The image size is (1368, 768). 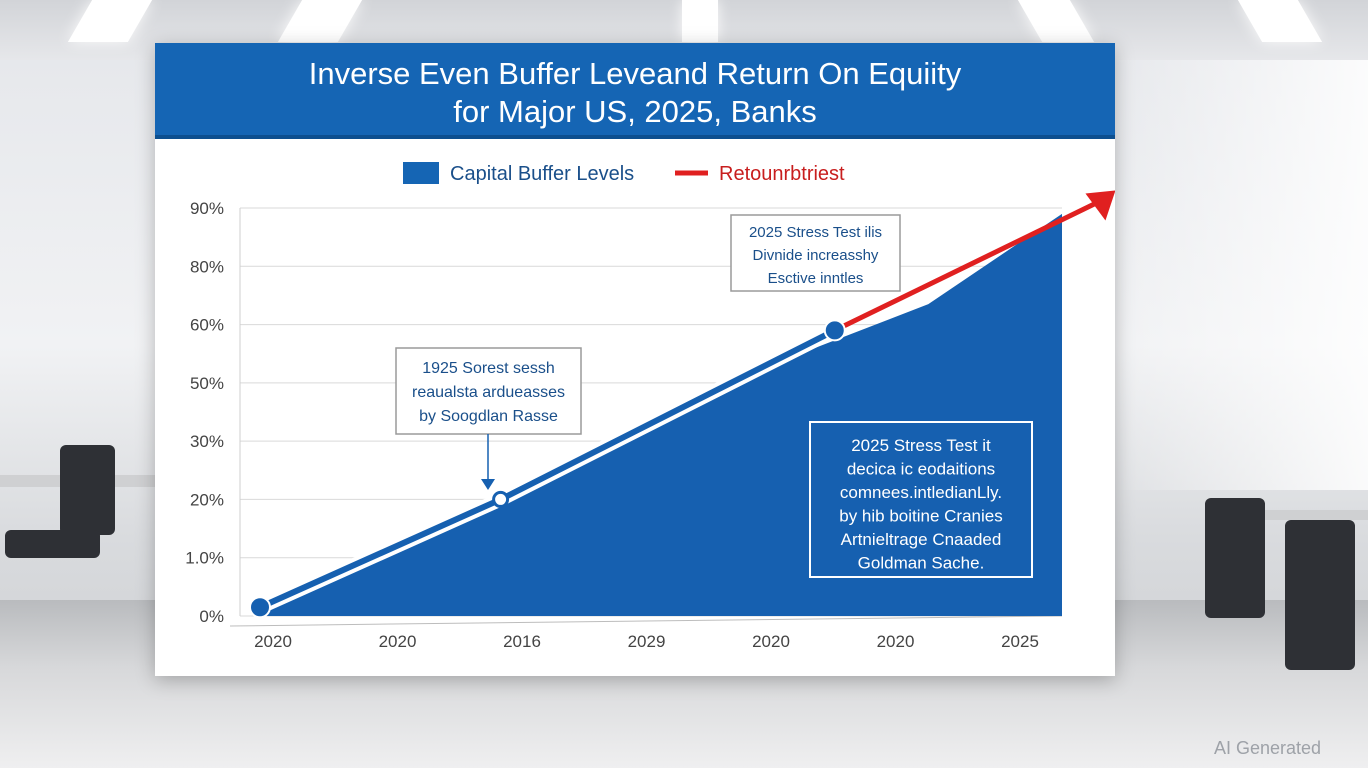 I want to click on annotation-2025-bottom-text: decica ic eodaitions, so click(x=921, y=469).